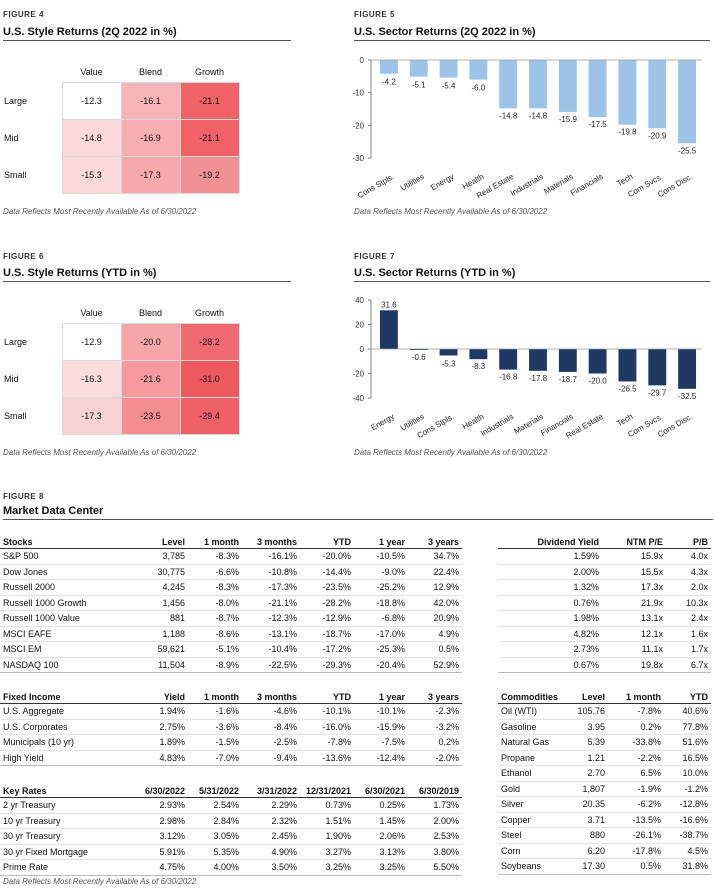 The height and width of the screenshot is (889, 715). Describe the element at coordinates (327, 711) in the screenshot. I see `table-cell: -10.1%` at that location.